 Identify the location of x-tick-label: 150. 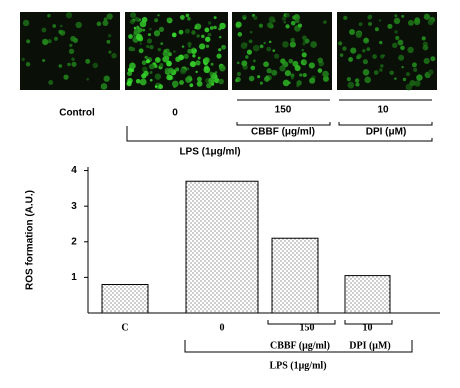
(307, 327).